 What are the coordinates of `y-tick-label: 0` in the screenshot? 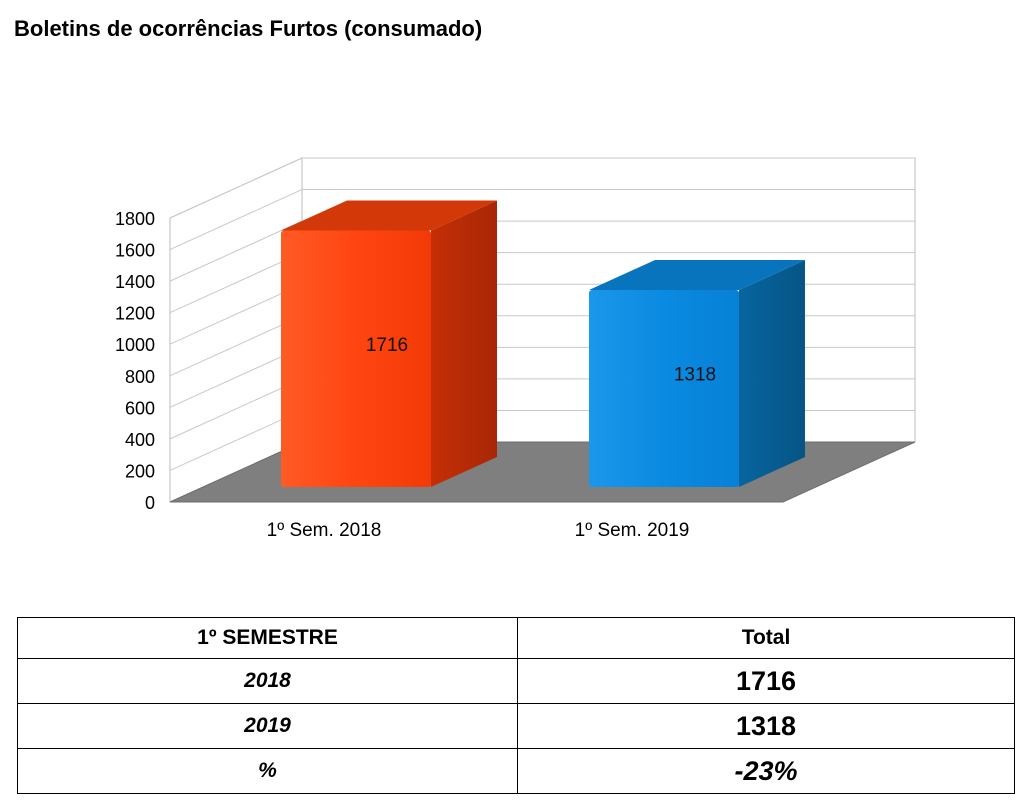 It's located at (150, 503).